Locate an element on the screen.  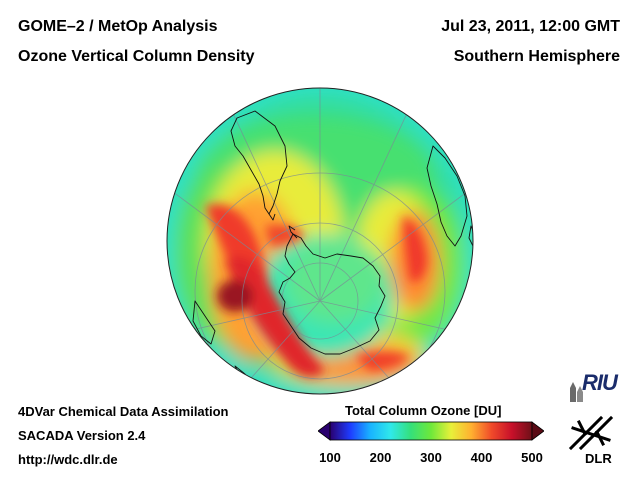
australia-coast is located at coordinates (204, 322).